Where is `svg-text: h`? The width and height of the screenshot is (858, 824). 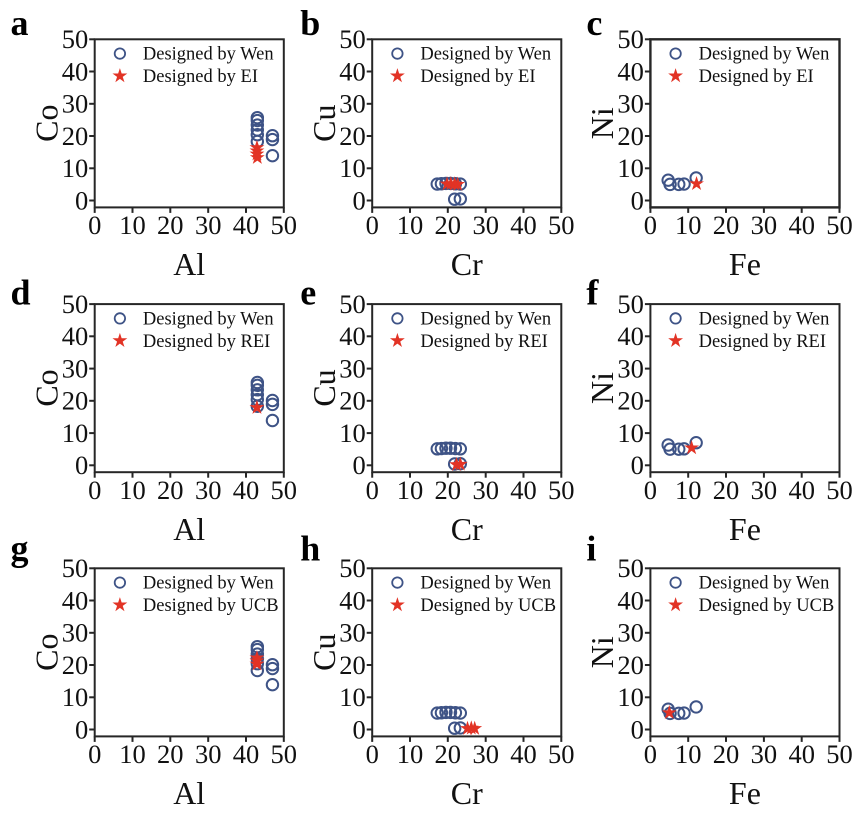 svg-text: h is located at coordinates (310, 549).